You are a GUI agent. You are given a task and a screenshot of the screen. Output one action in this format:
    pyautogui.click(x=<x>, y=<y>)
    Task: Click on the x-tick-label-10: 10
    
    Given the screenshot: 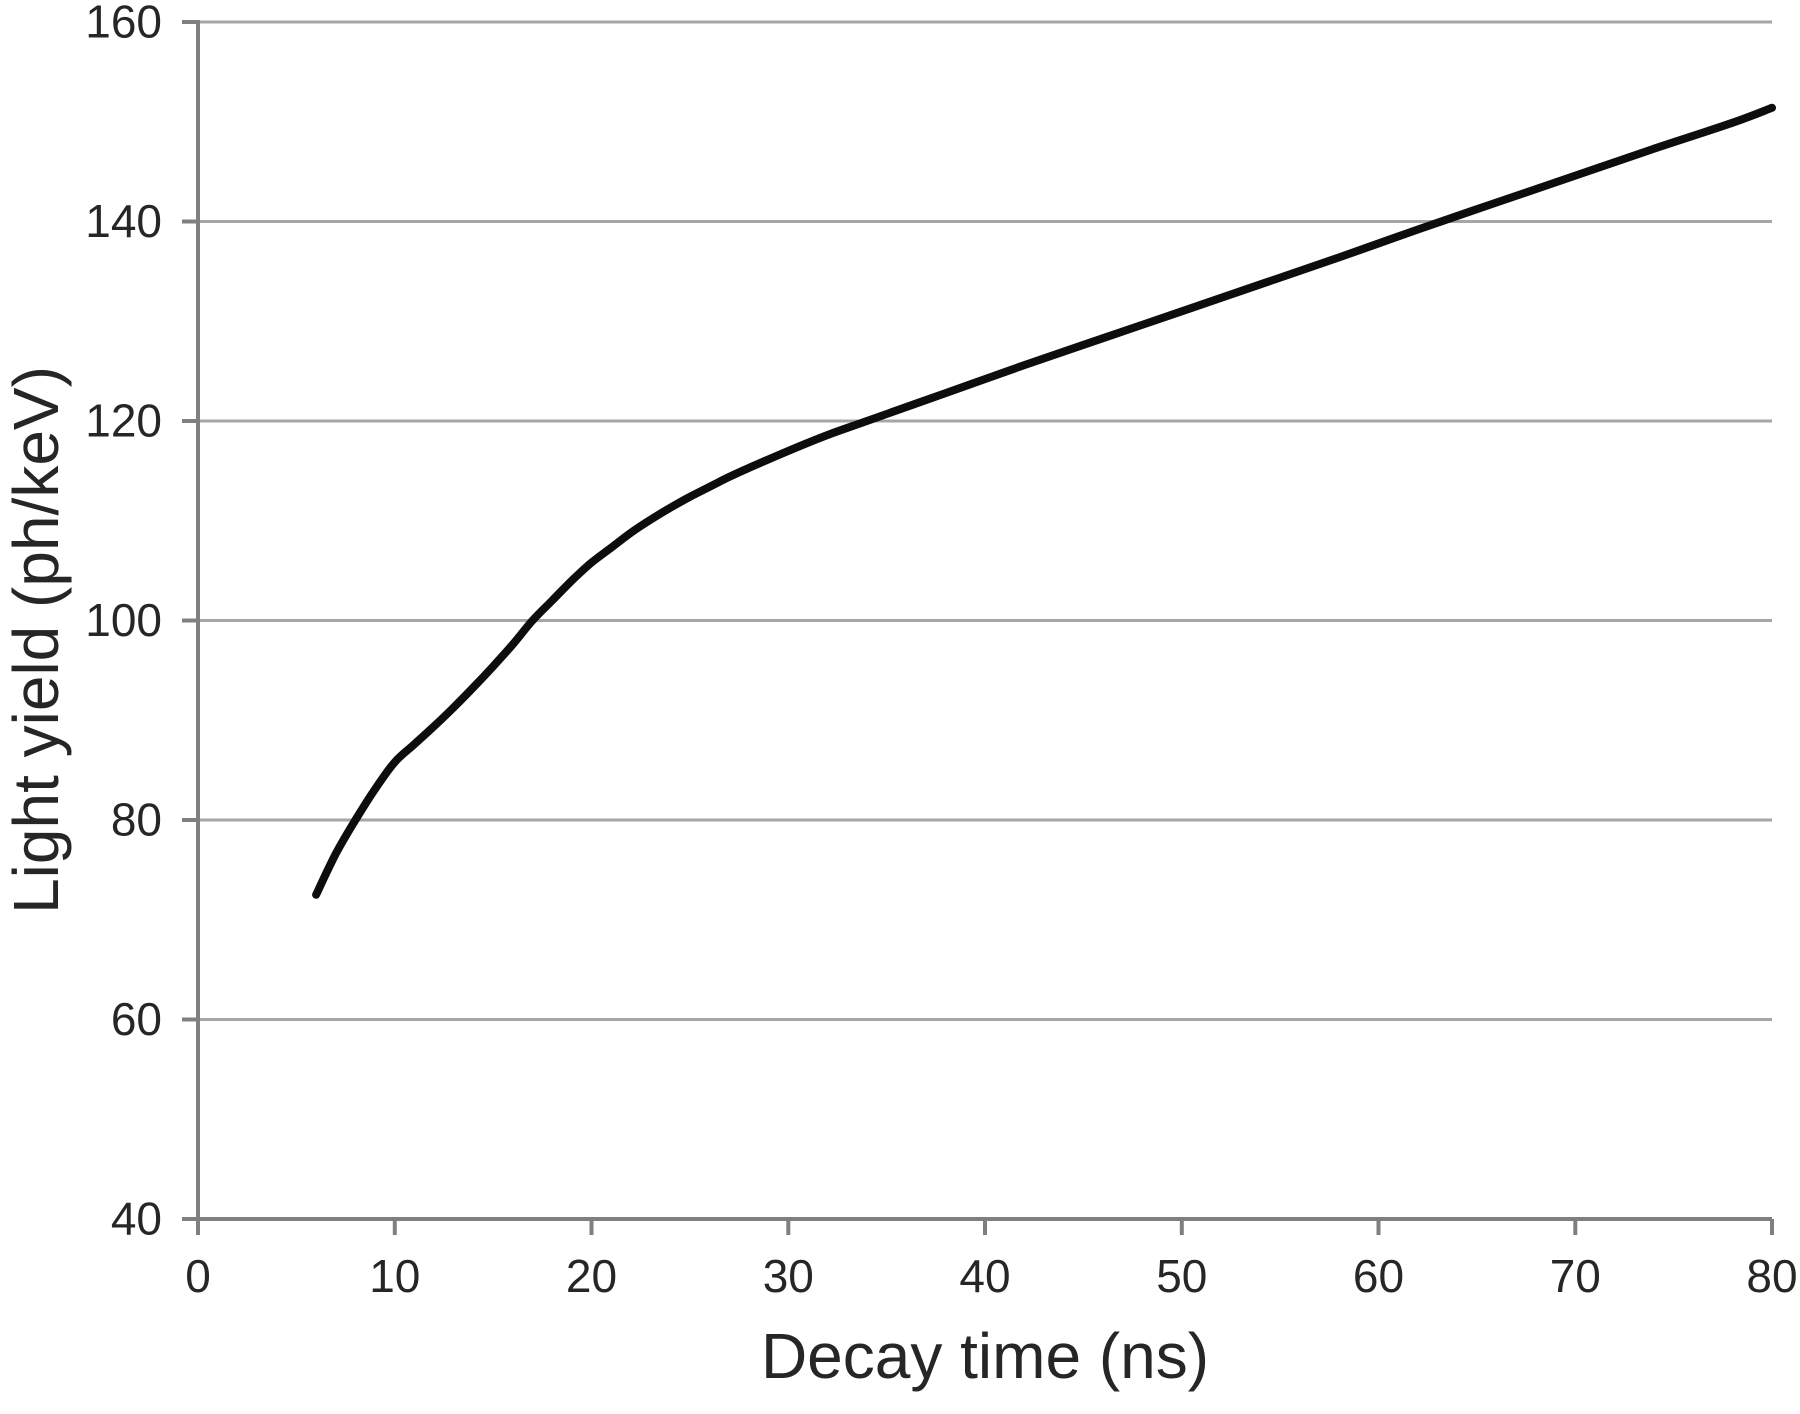 What is the action you would take?
    pyautogui.click(x=394, y=1276)
    